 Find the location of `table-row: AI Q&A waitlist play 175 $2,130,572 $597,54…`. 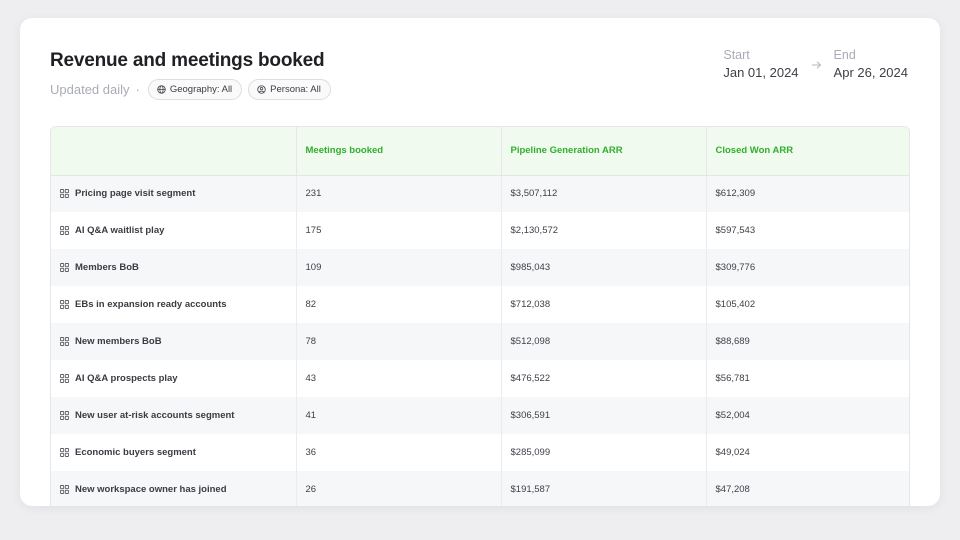

table-row: AI Q&A waitlist play 175 $2,130,572 $597,54… is located at coordinates (480, 230).